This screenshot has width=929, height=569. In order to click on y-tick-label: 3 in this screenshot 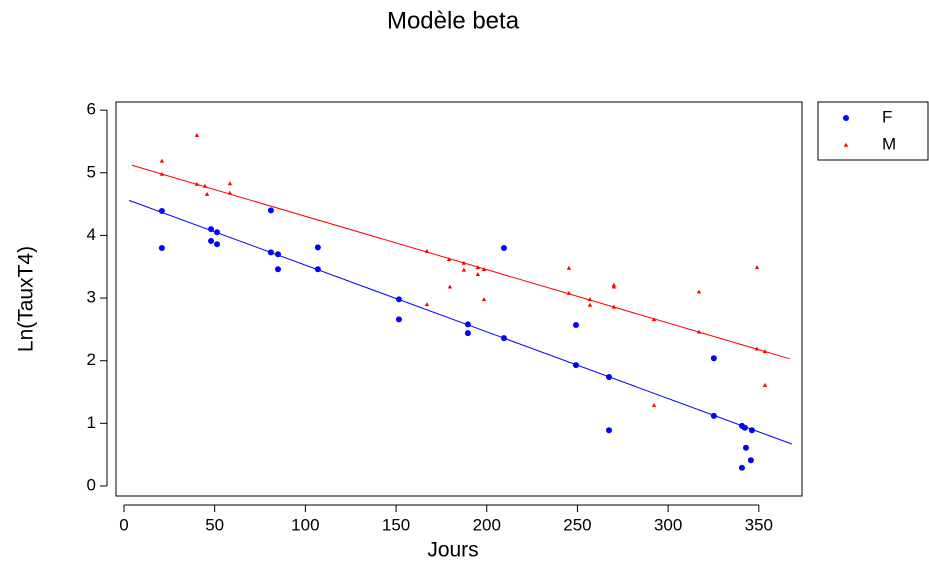, I will do `click(91, 297)`.